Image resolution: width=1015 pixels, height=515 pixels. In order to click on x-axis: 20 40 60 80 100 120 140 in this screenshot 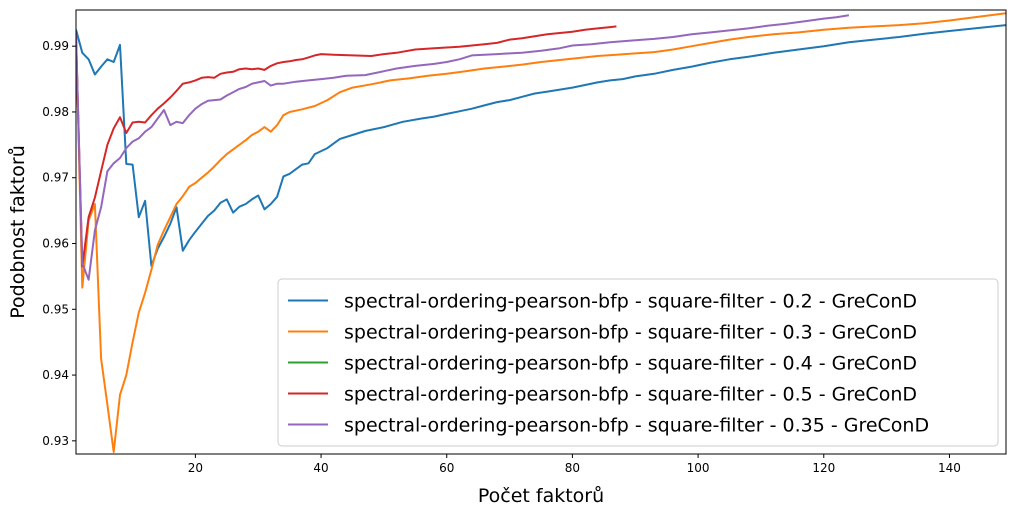, I will do `click(574, 464)`.